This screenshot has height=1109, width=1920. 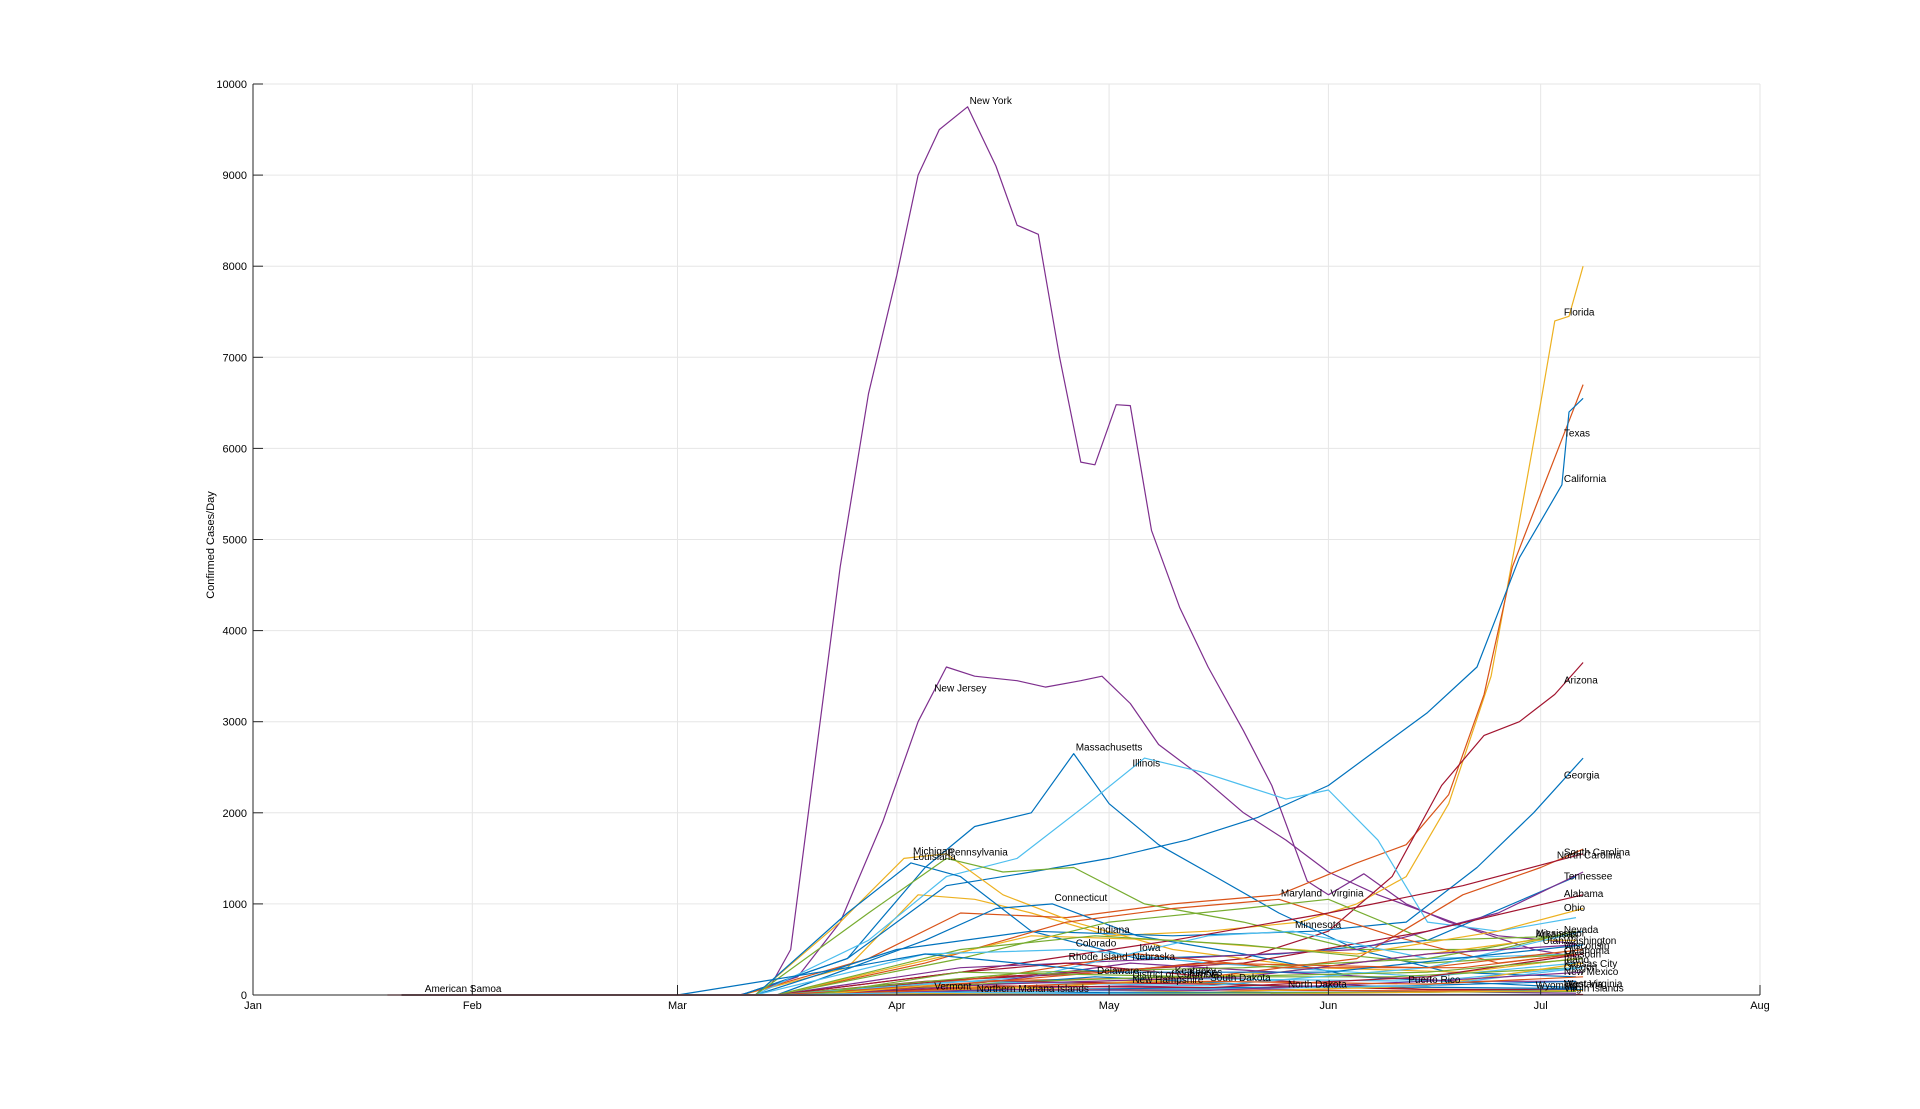 What do you see at coordinates (235, 814) in the screenshot?
I see `y-tick-label: 2000` at bounding box center [235, 814].